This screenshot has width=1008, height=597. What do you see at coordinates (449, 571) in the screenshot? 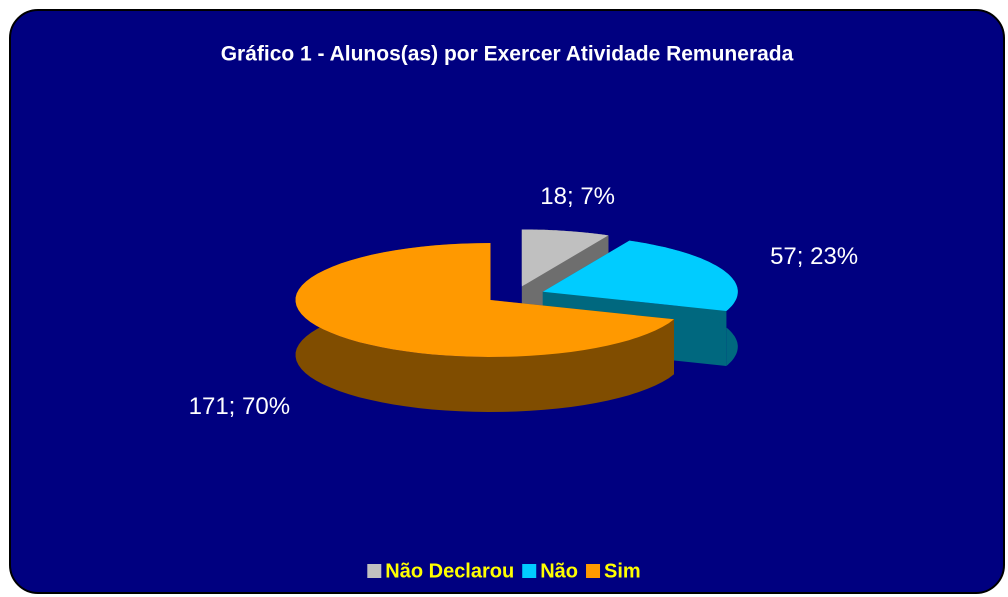
I see `legend-label: Não Declarou` at bounding box center [449, 571].